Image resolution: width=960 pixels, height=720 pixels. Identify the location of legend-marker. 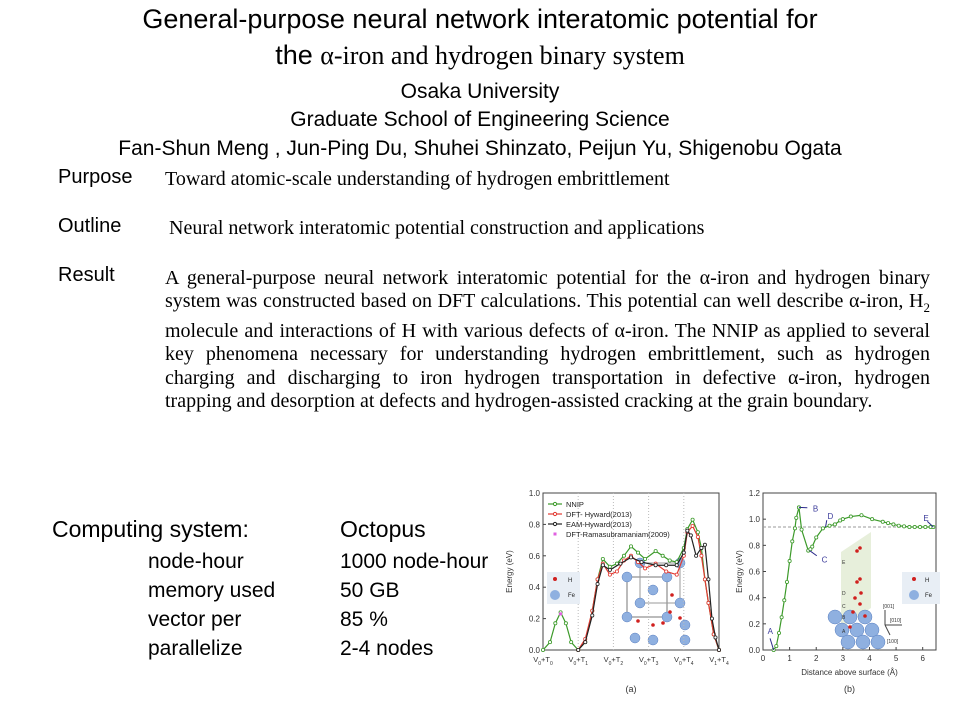
(555, 504).